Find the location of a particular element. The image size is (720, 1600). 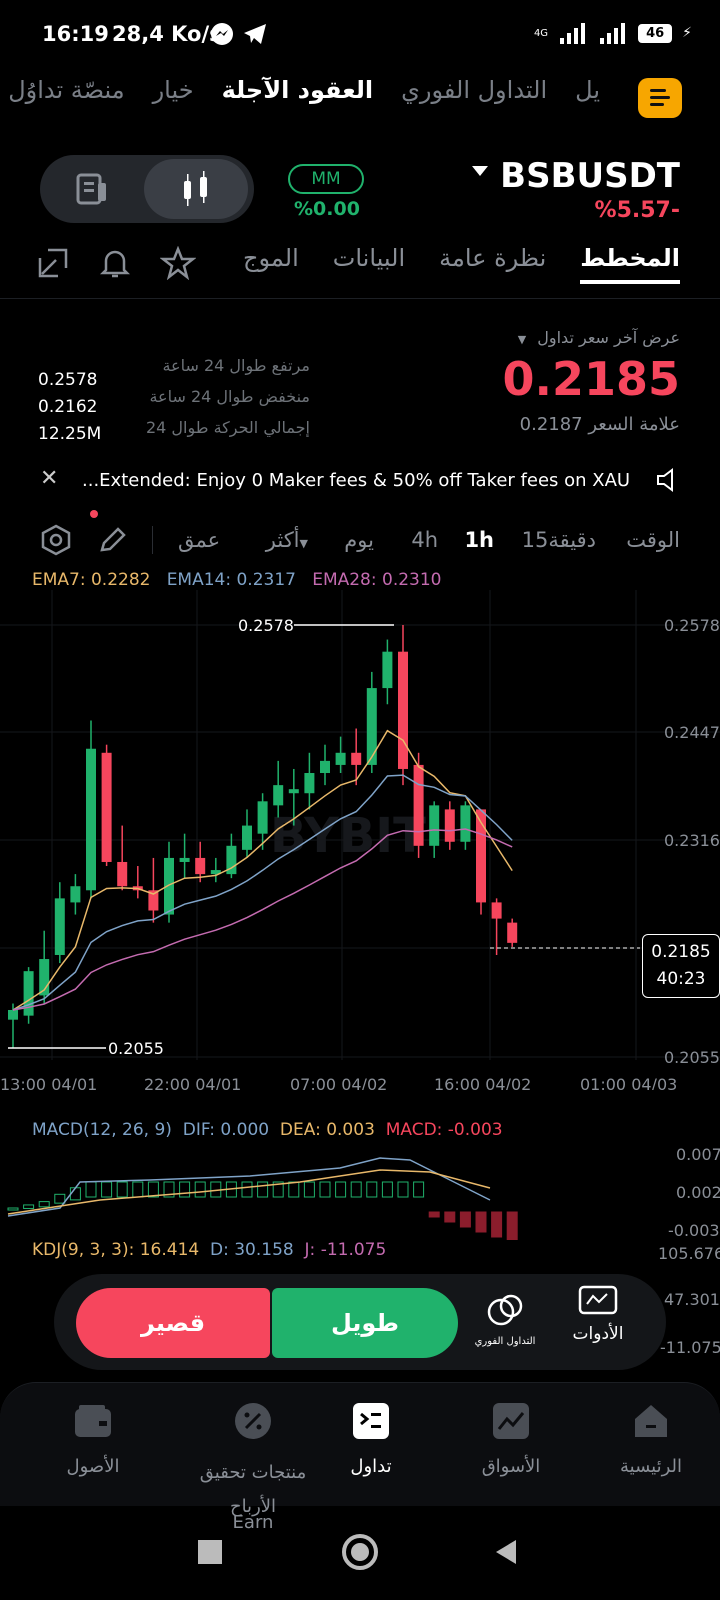

y-tick-4: 0.2055 is located at coordinates (692, 1057).